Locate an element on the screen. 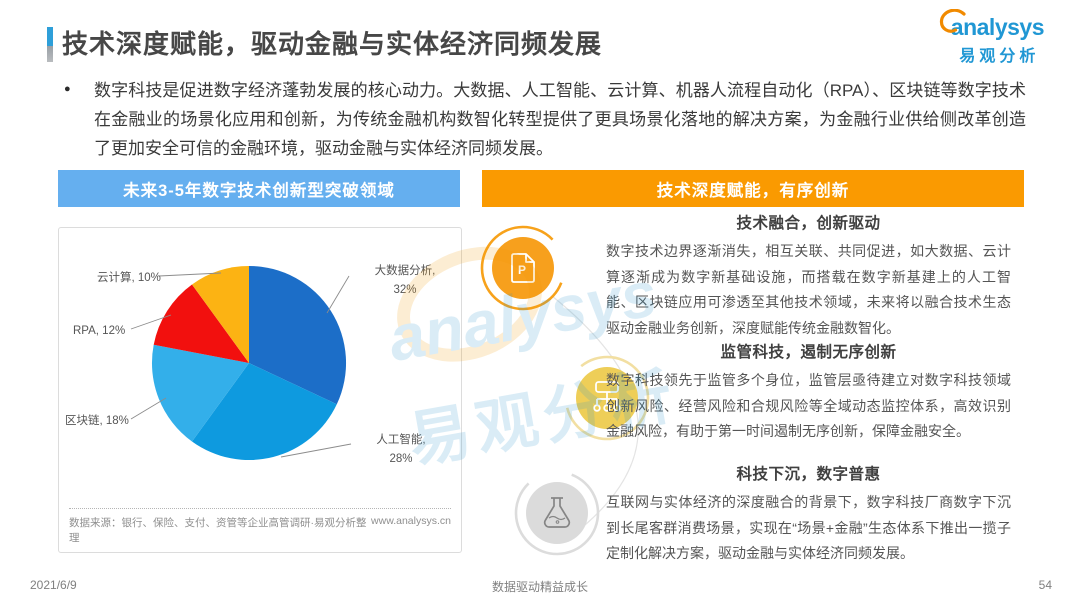 The height and width of the screenshot is (608, 1080). section-title: 科技下沉，数字普惠 is located at coordinates (808, 474).